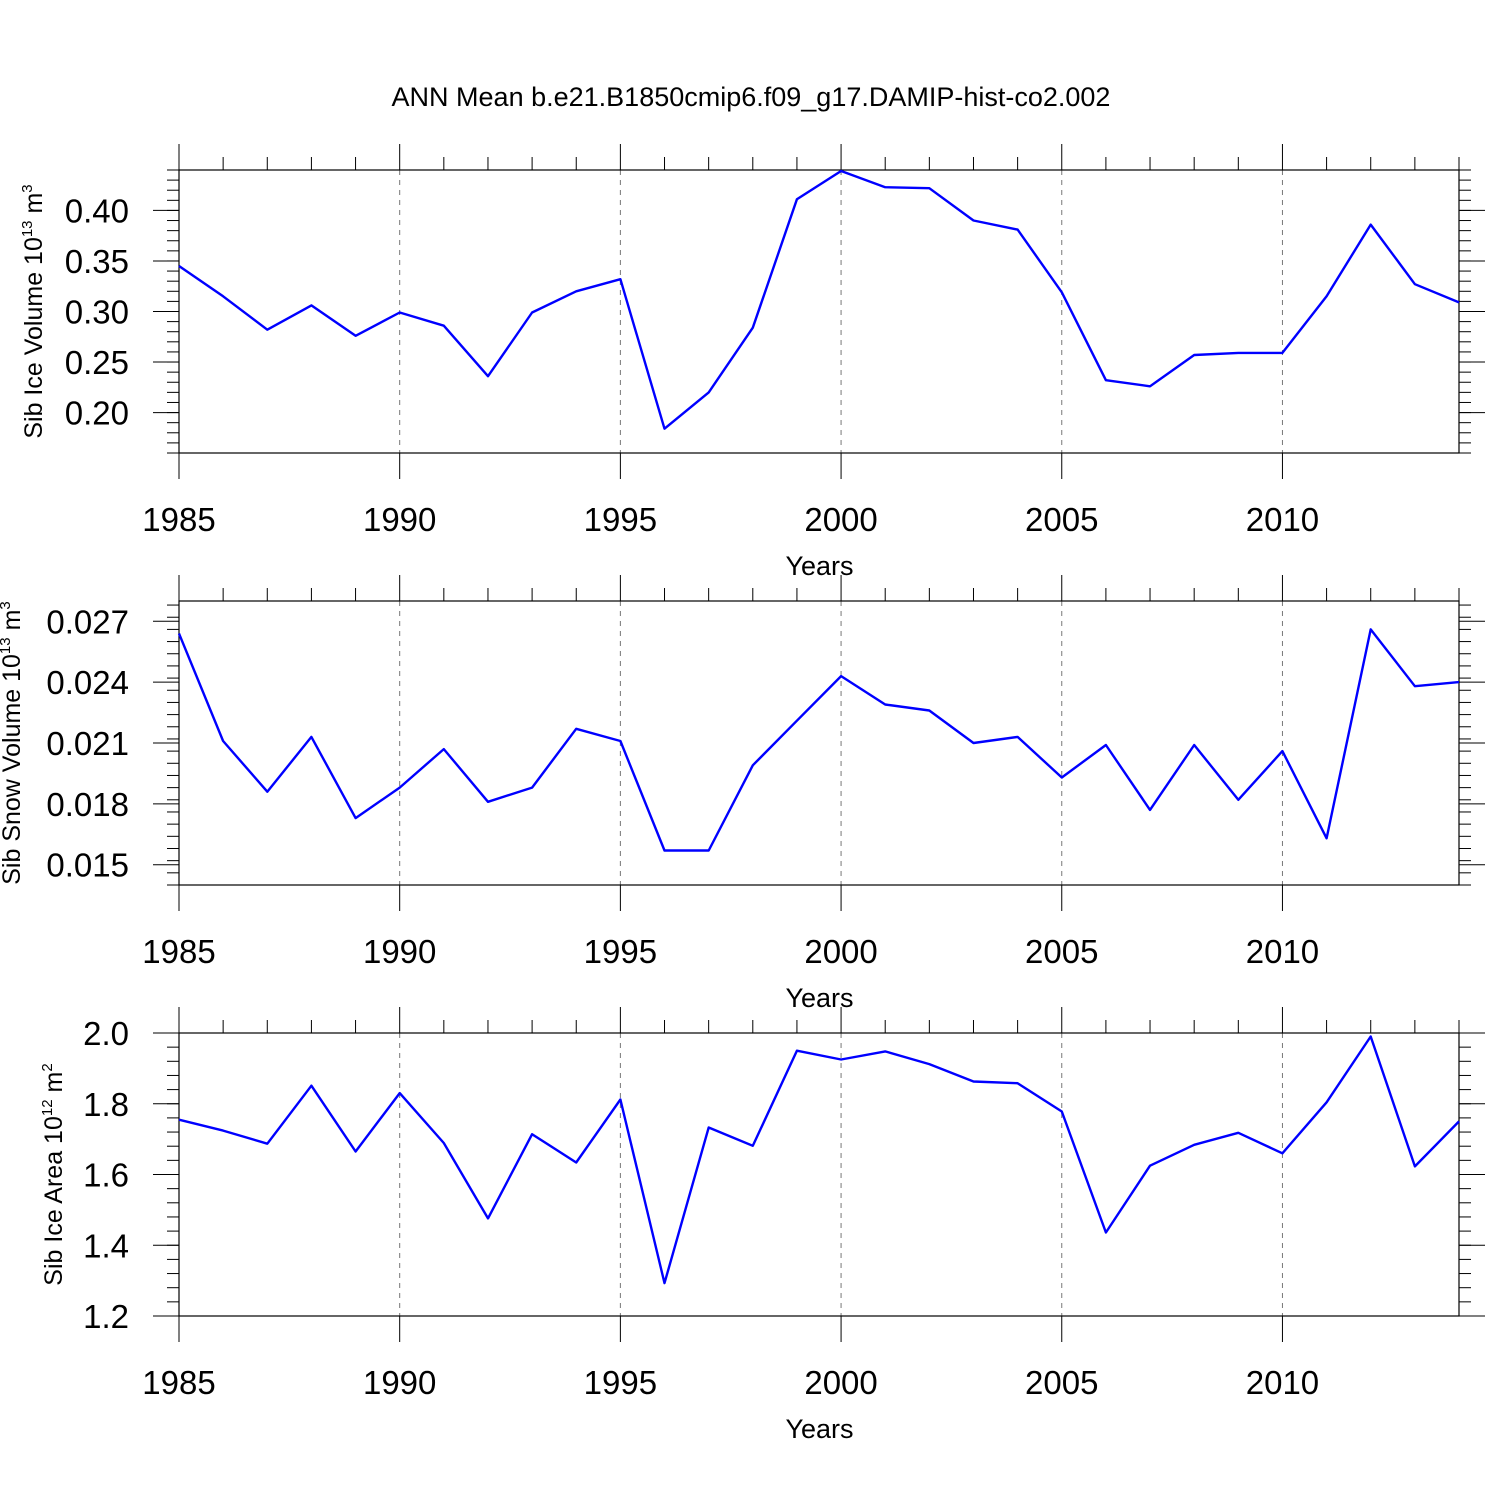 This screenshot has height=1500, width=1500. Describe the element at coordinates (34, 338) in the screenshot. I see `y-axis-label-text: Sib Ice Volume 10` at that location.